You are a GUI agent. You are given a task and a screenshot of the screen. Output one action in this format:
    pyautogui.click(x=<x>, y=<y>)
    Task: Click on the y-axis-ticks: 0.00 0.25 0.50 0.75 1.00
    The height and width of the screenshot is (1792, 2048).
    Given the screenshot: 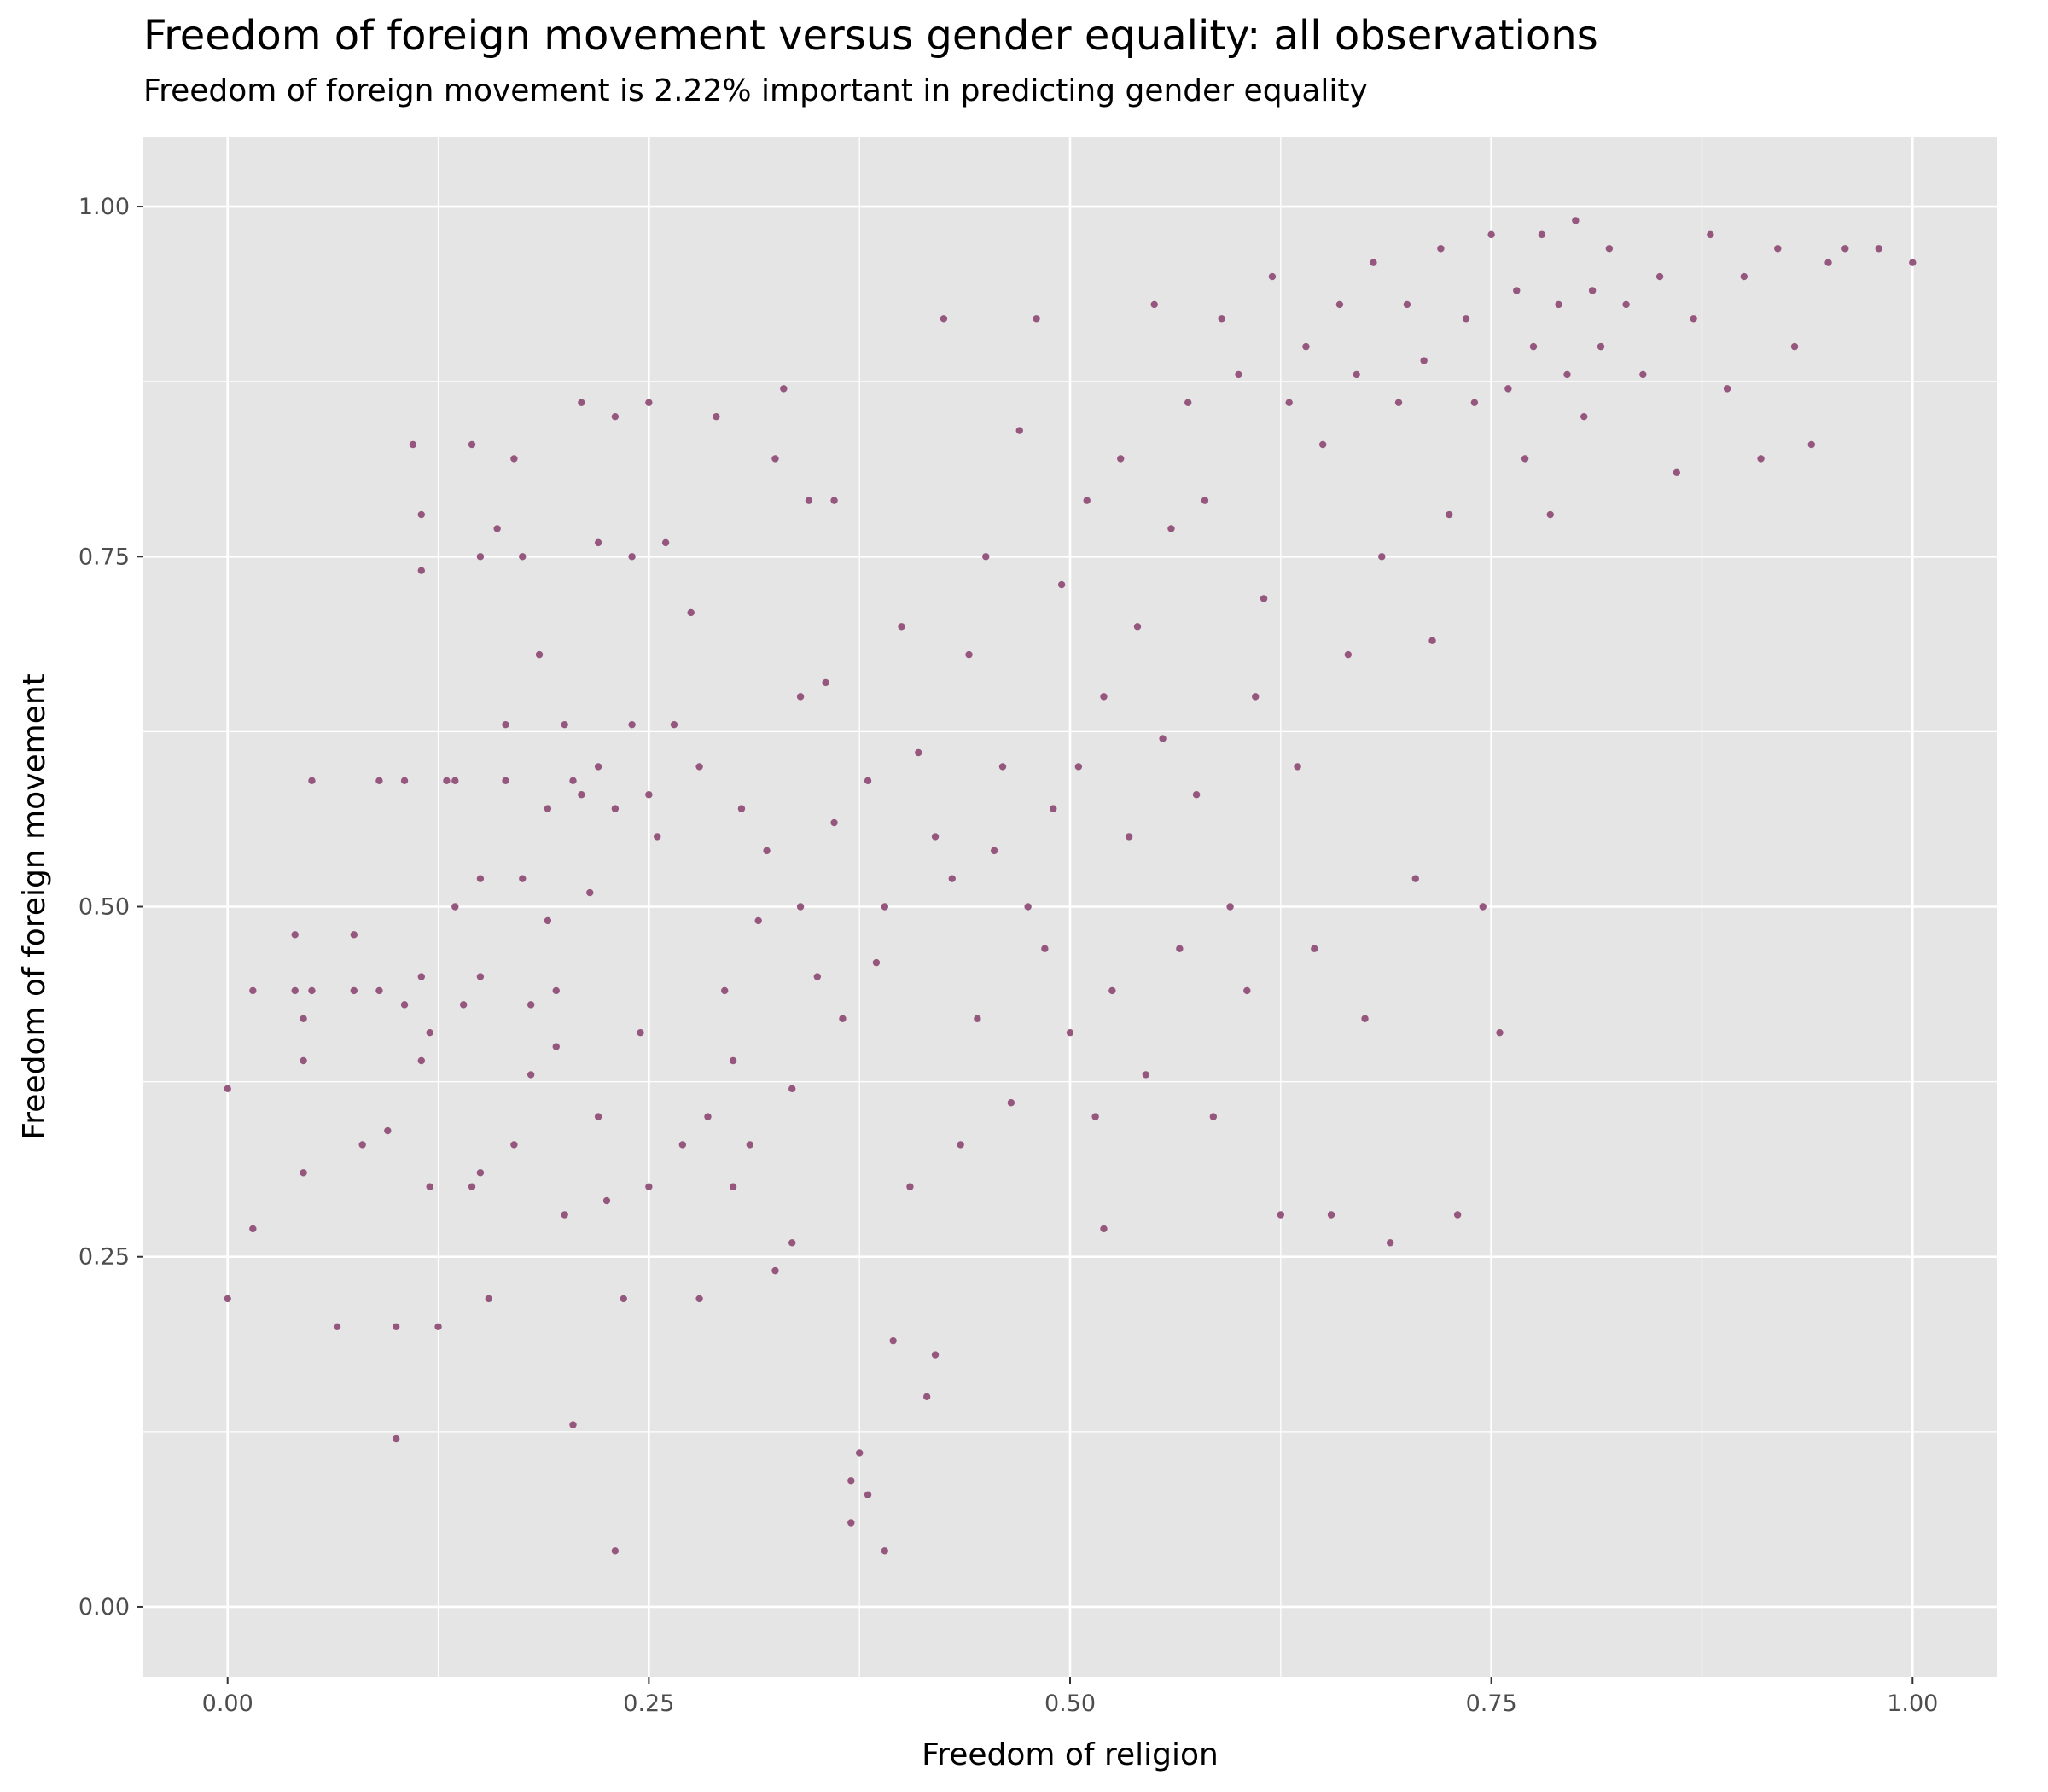 What is the action you would take?
    pyautogui.click(x=111, y=907)
    